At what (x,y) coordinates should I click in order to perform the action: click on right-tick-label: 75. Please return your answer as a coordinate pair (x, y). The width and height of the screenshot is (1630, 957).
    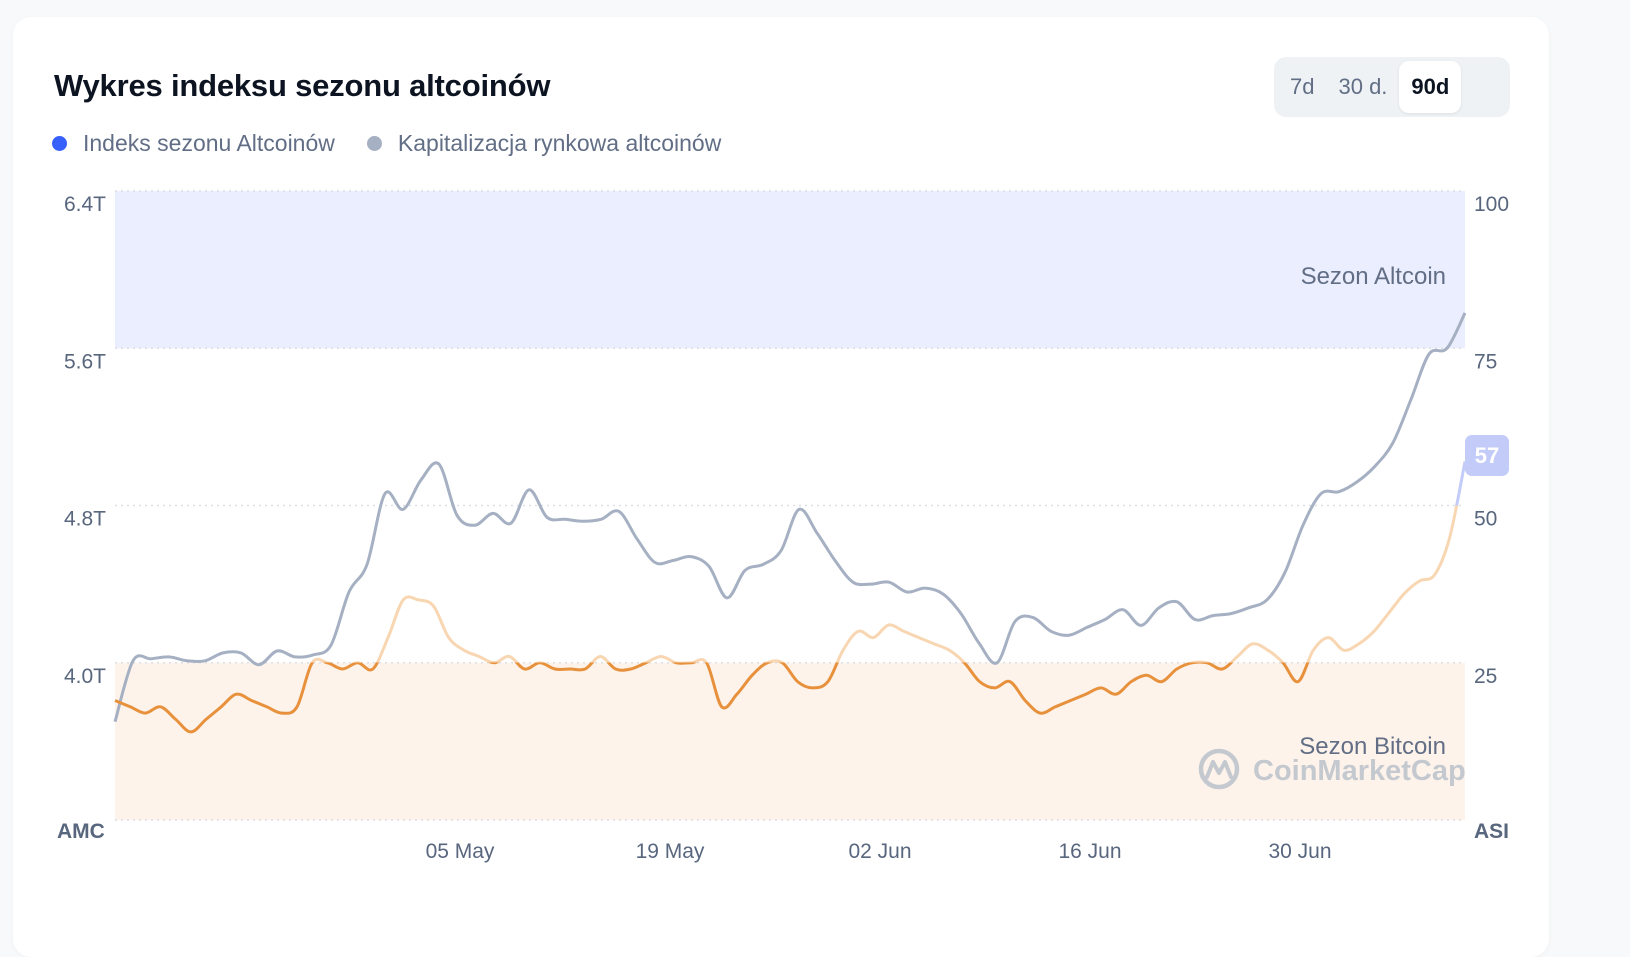
    Looking at the image, I should click on (1485, 361).